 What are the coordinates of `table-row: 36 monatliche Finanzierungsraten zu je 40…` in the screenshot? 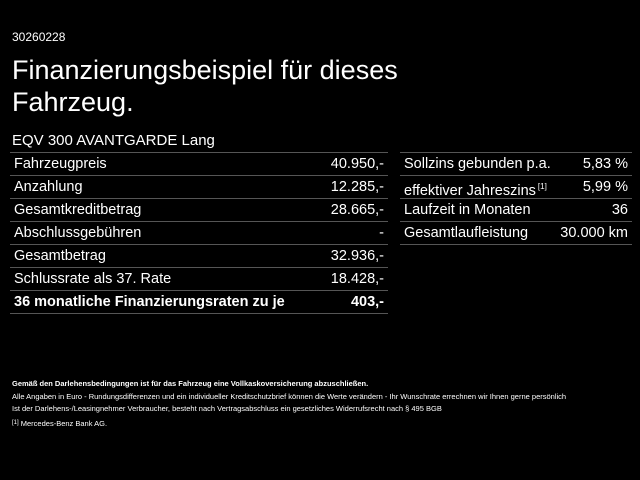 It's located at (199, 302).